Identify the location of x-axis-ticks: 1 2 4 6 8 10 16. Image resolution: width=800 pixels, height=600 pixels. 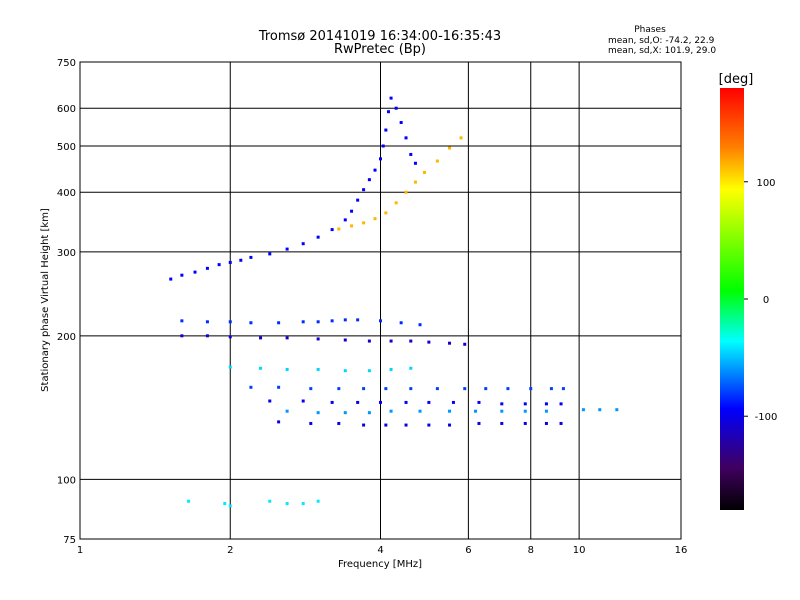
(382, 550).